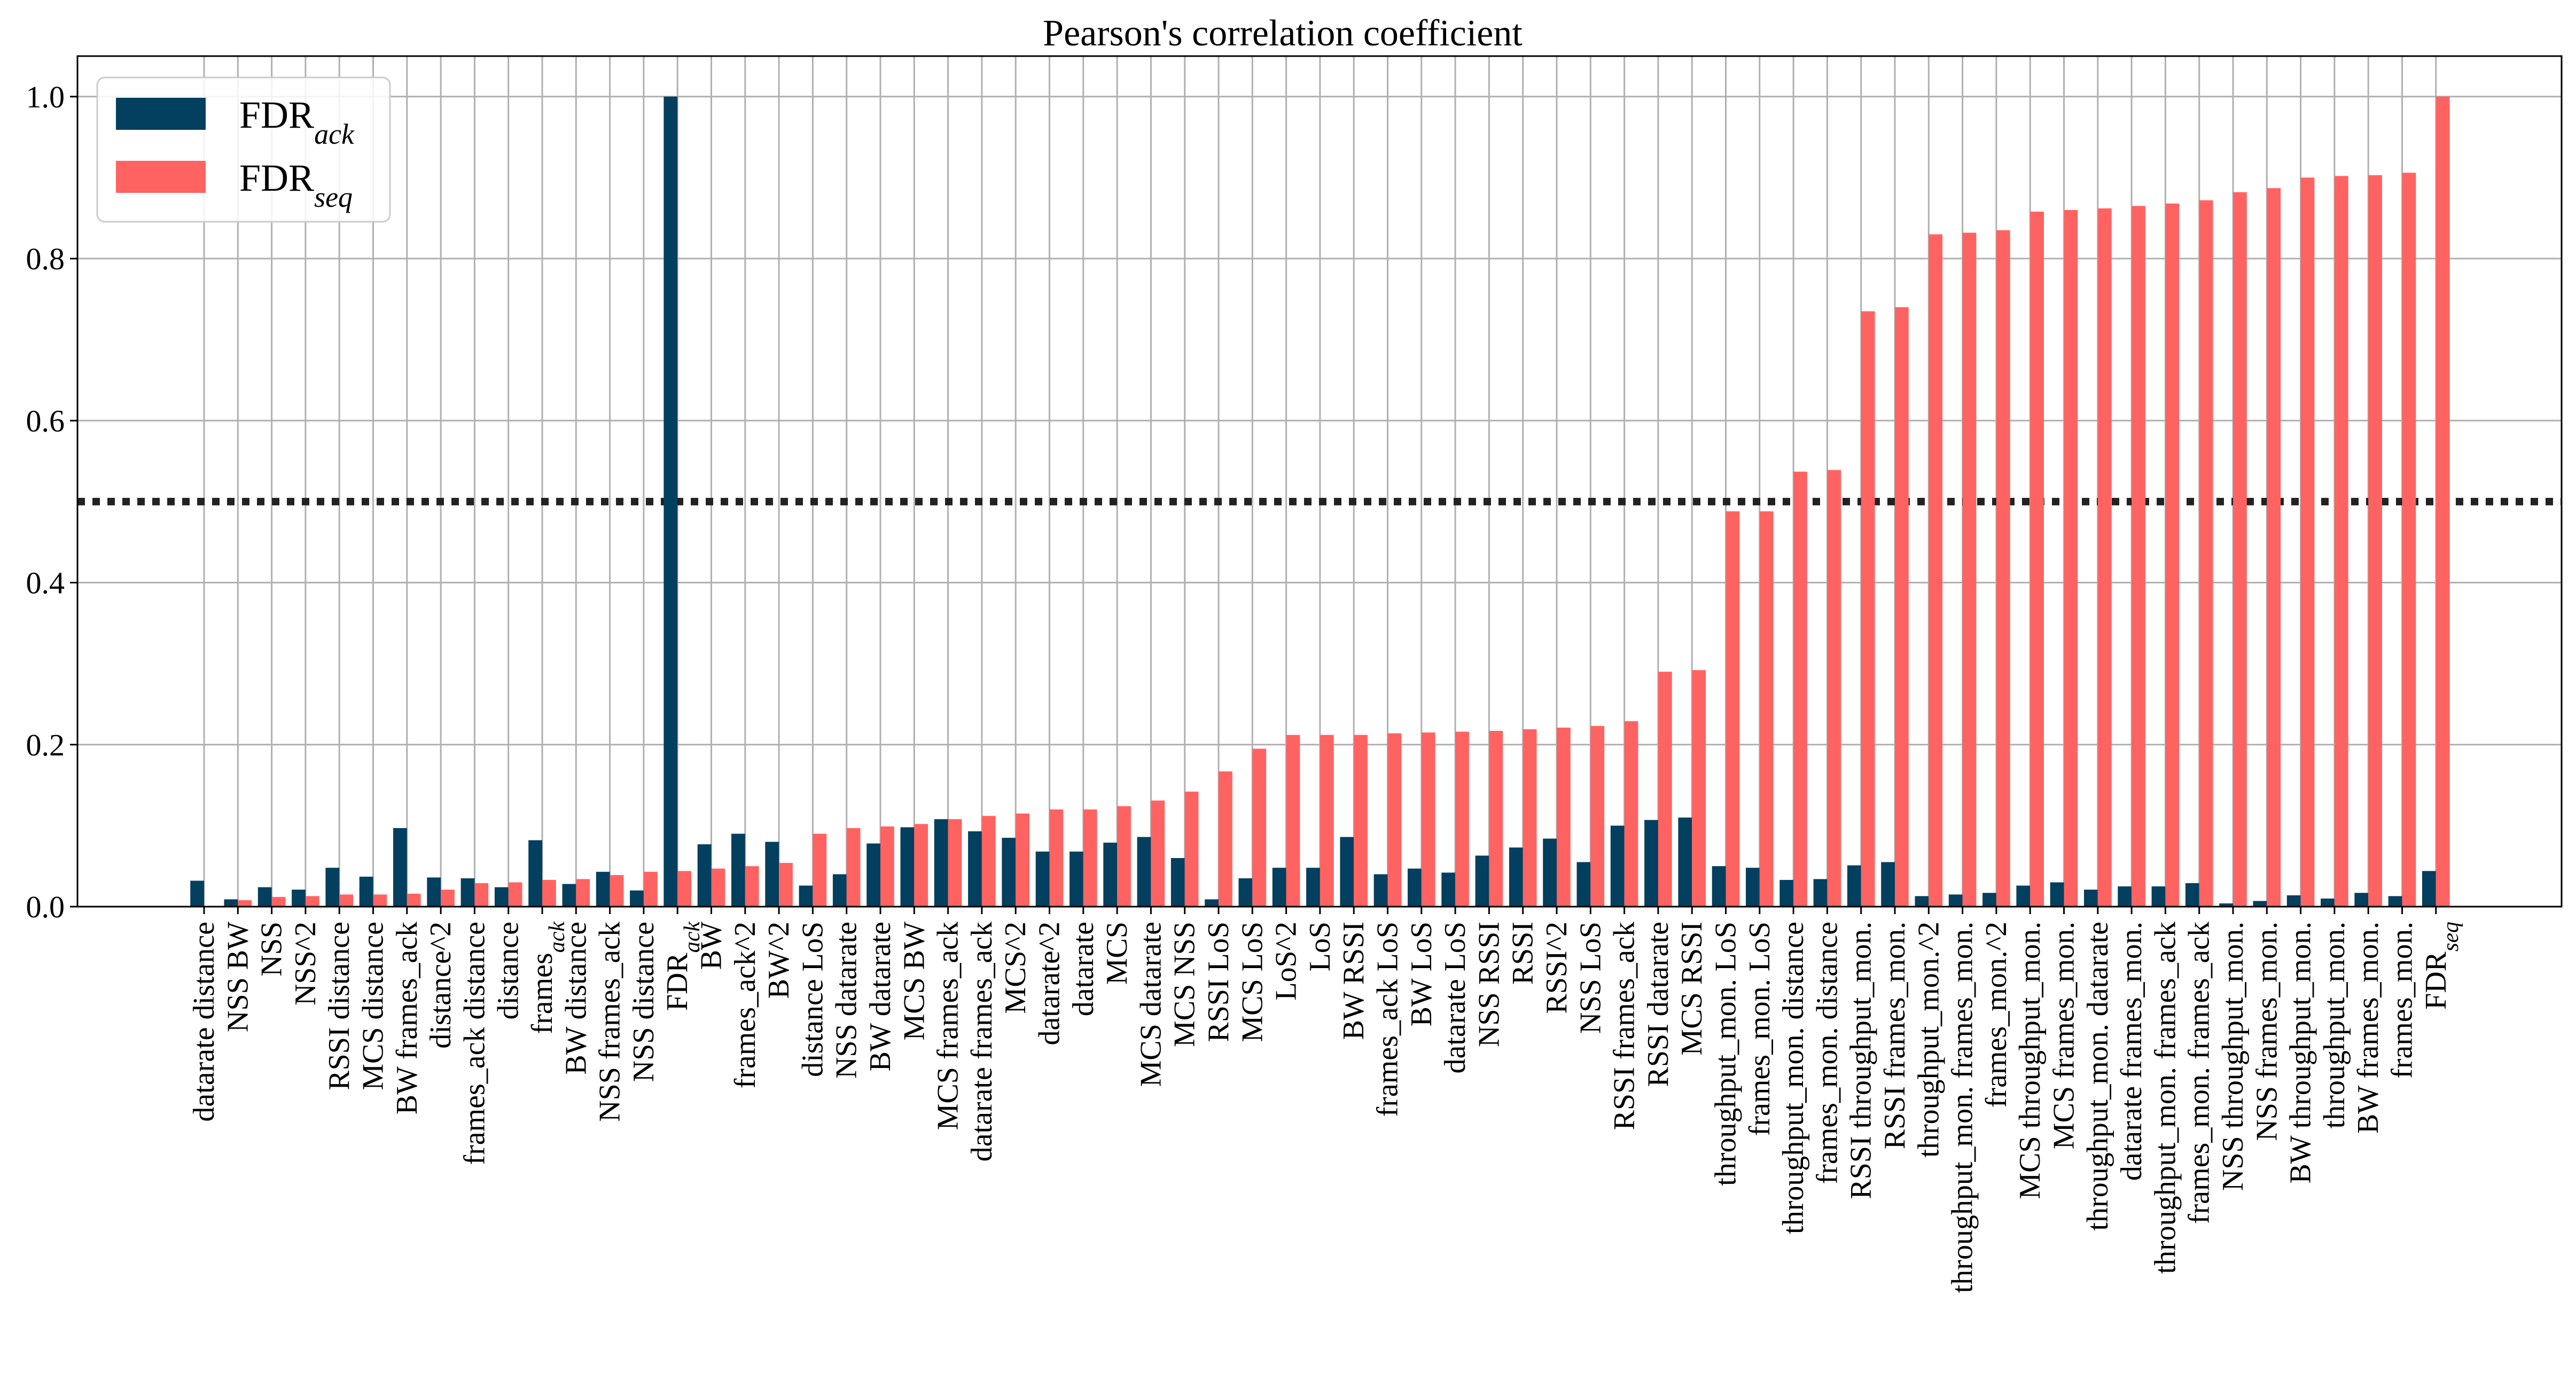 Image resolution: width=2576 pixels, height=1380 pixels. Describe the element at coordinates (2097, 1076) in the screenshot. I see `x-tick-label: throughput_mon. datarate` at that location.